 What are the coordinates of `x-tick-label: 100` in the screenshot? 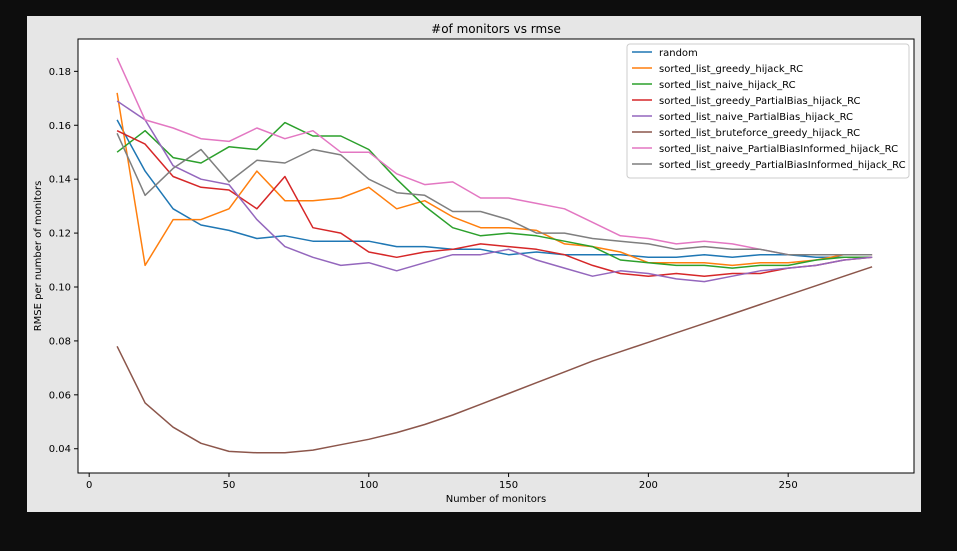 It's located at (368, 485).